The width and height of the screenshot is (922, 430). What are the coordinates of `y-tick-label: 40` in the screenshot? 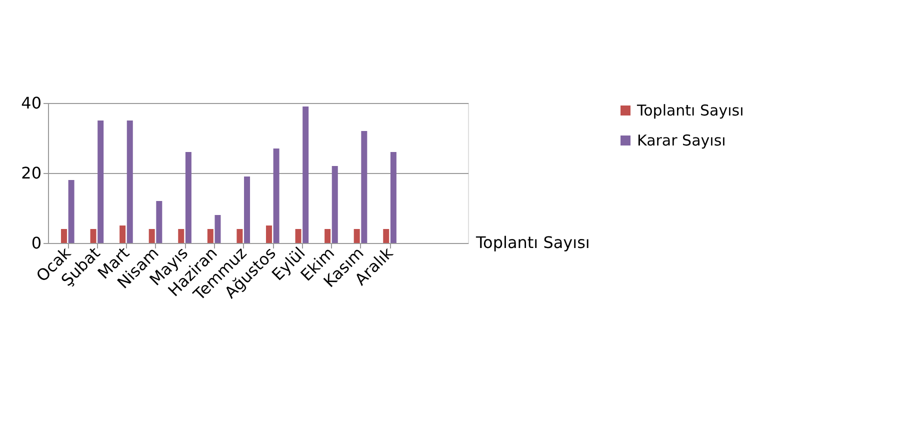 It's located at (31, 103).